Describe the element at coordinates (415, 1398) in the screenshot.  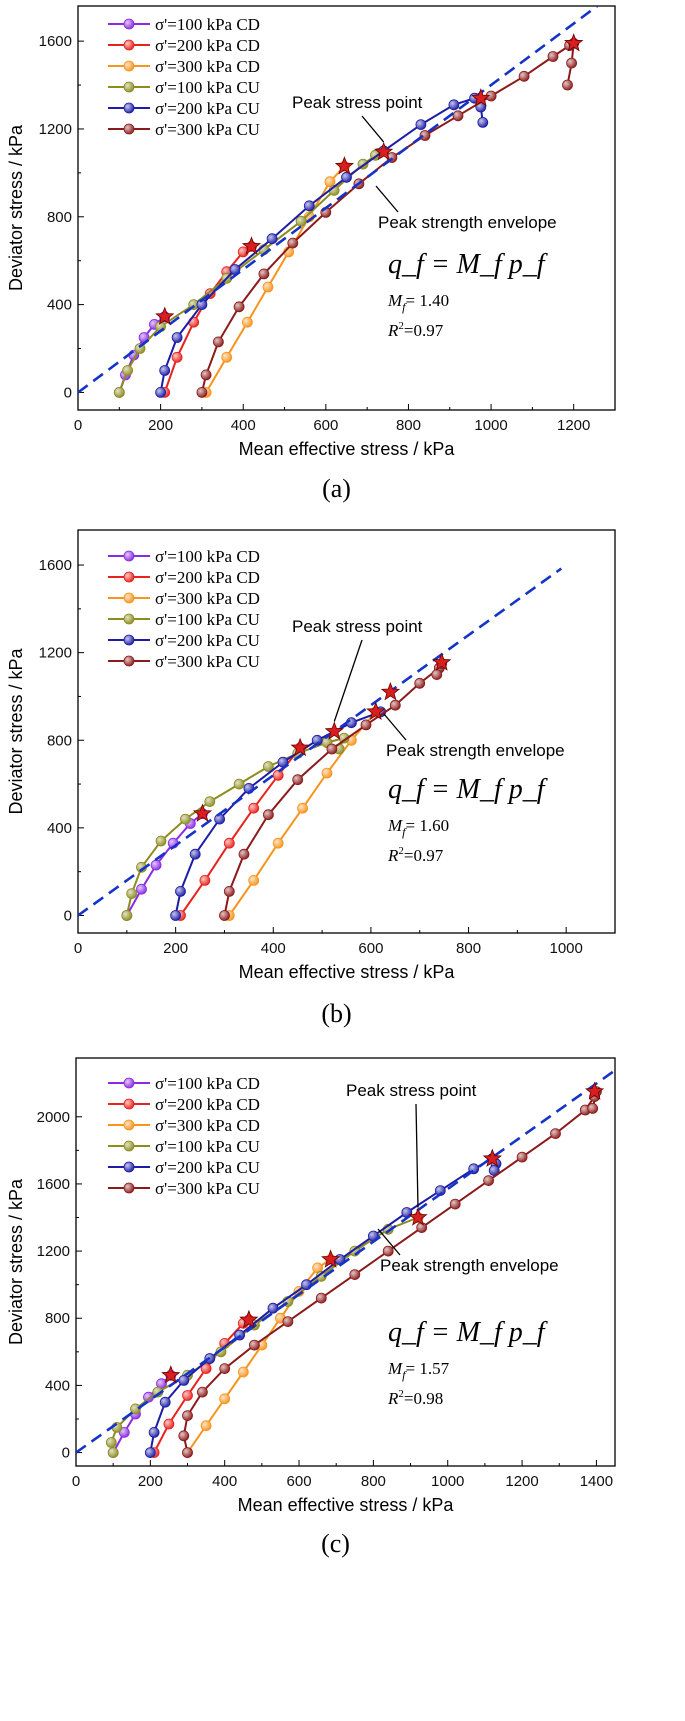
I see `equation-r2: R2=0.98` at that location.